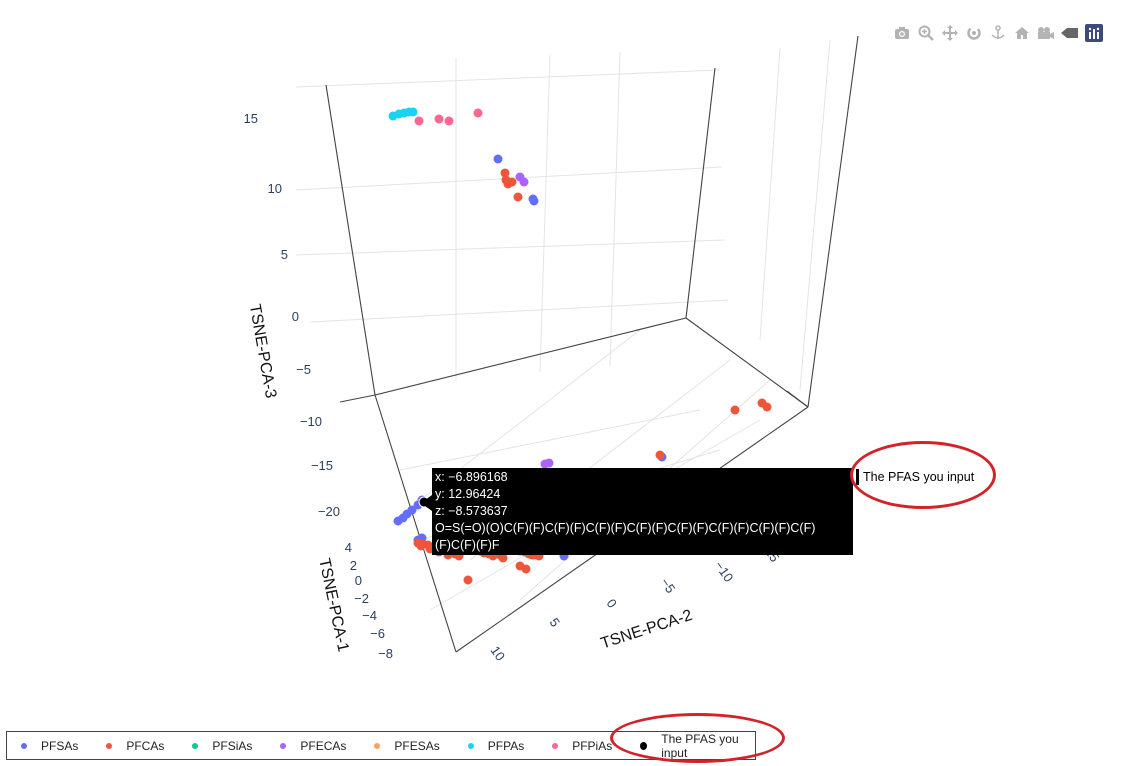 This screenshot has width=1147, height=766. Describe the element at coordinates (468, 494) in the screenshot. I see `tooltip-y: y: 12.96424` at that location.